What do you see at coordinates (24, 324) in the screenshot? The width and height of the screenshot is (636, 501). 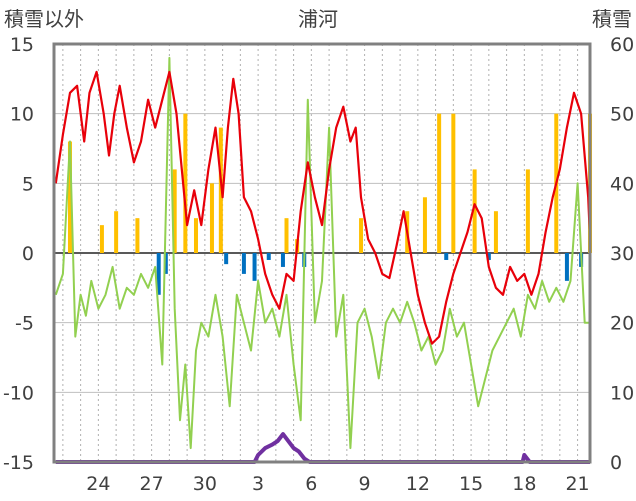 I see `left-tick-label: -5` at bounding box center [24, 324].